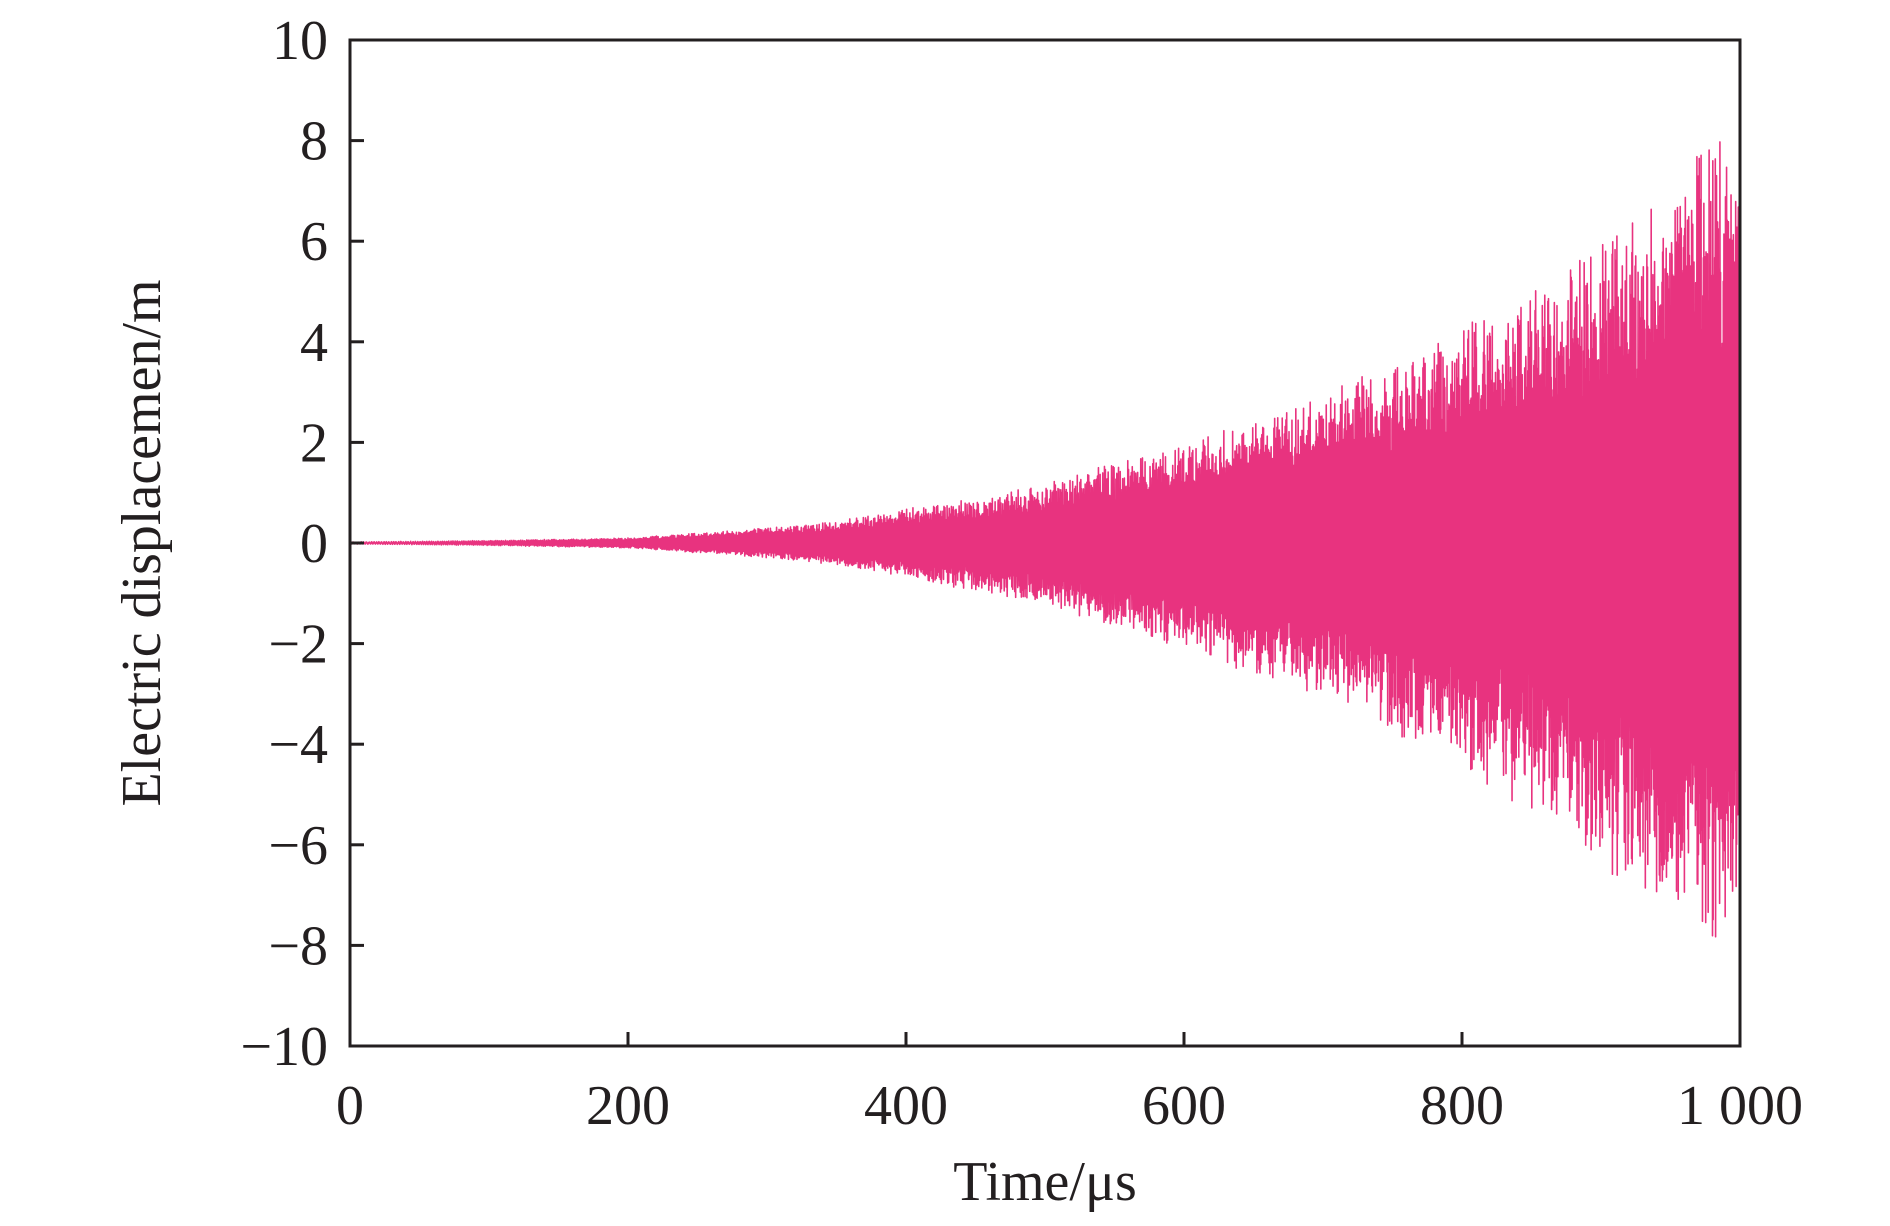  I want to click on x-tick-label: 400, so click(906, 1106).